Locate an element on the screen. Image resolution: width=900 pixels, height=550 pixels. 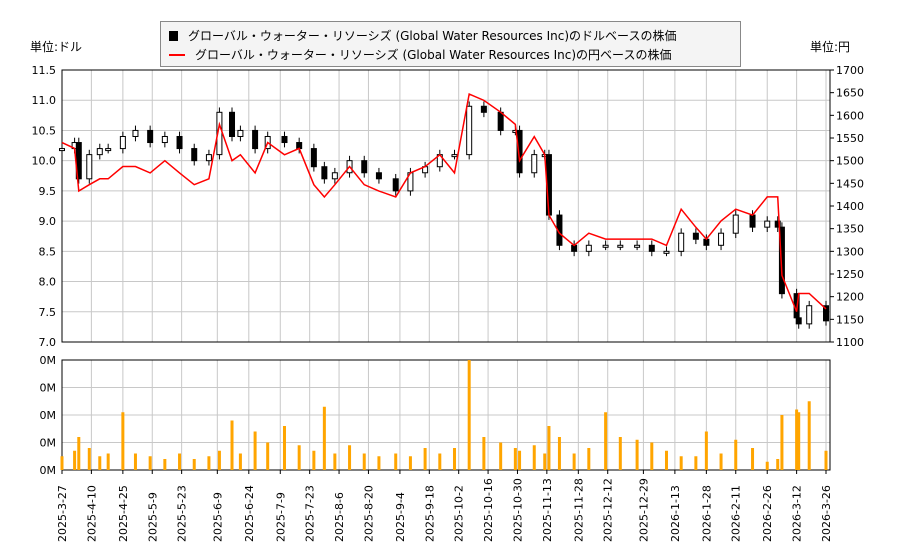
y-left-tick-label: 8.0 is located at coordinates (48, 282).